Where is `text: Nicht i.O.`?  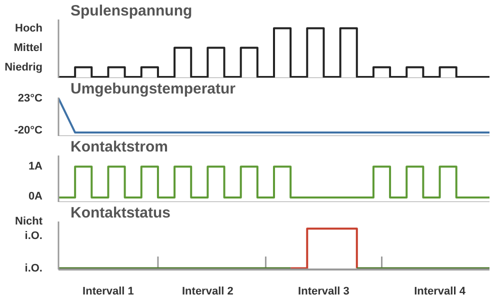
text: Nicht i.O. is located at coordinates (29, 228).